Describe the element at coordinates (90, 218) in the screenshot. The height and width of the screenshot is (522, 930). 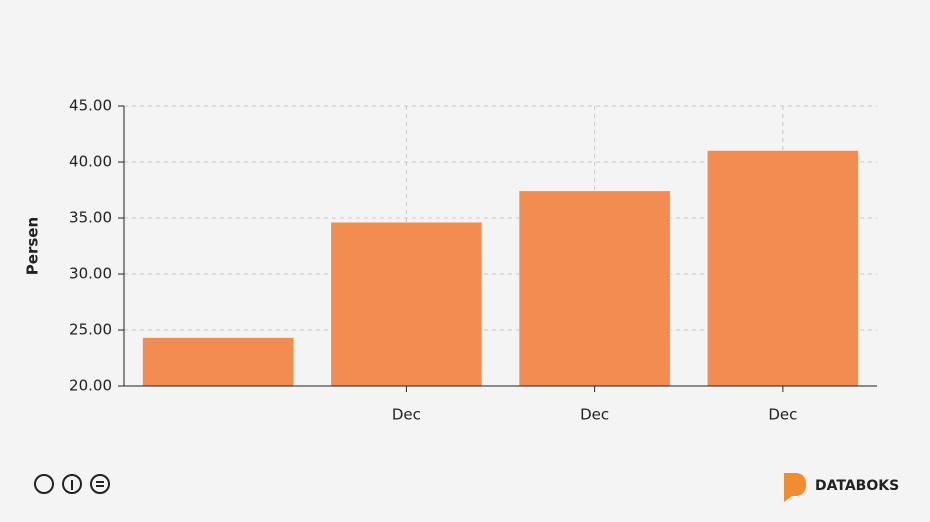
I see `y-tick-label: 35.00` at that location.